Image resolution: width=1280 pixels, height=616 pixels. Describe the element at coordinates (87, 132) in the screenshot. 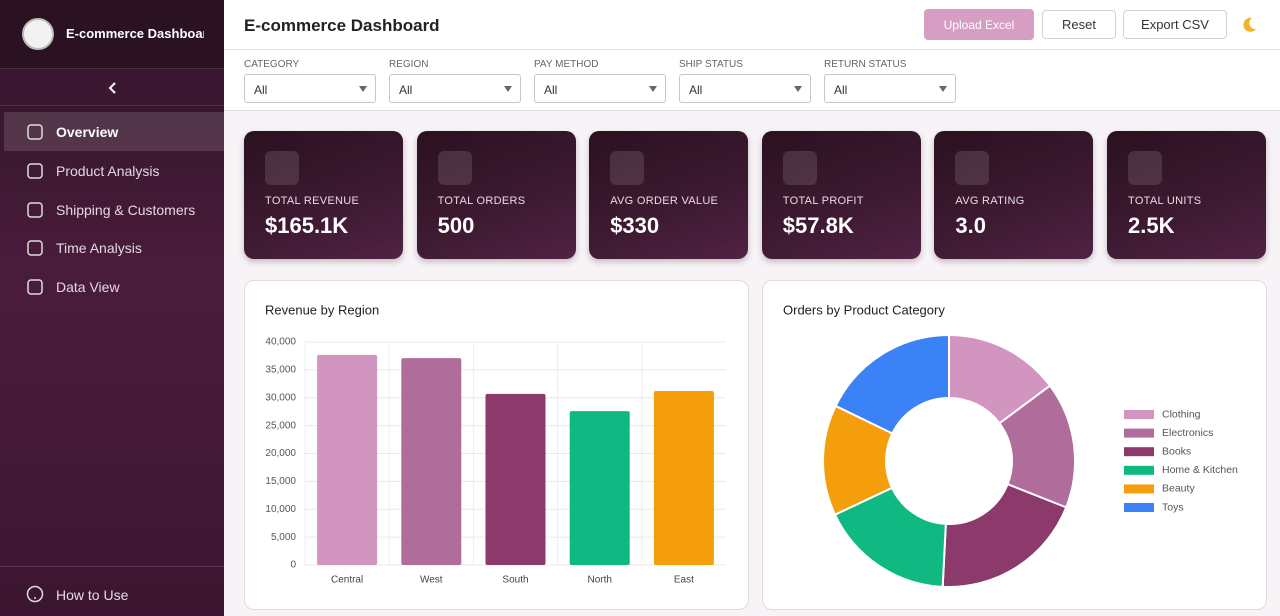

I see `nav-label: Overview` at that location.